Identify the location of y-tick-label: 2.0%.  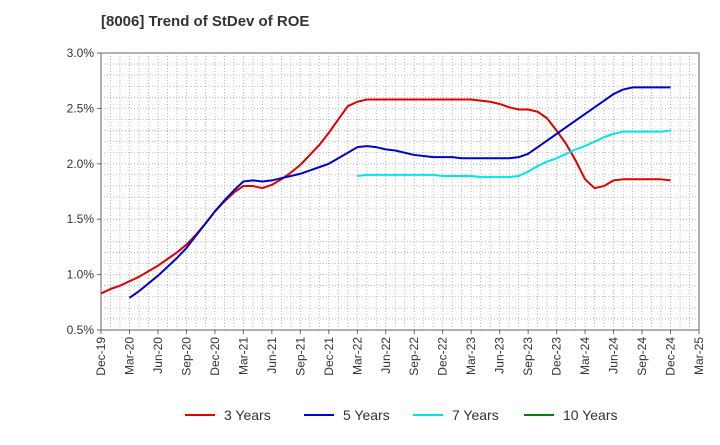
(81, 164).